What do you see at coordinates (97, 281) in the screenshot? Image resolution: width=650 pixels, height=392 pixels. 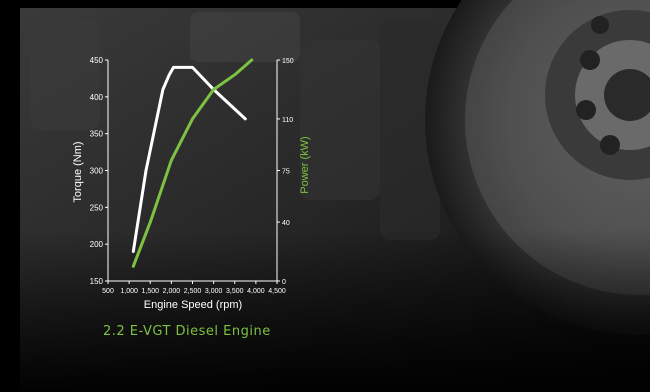 I see `y-tick-label: 150` at bounding box center [97, 281].